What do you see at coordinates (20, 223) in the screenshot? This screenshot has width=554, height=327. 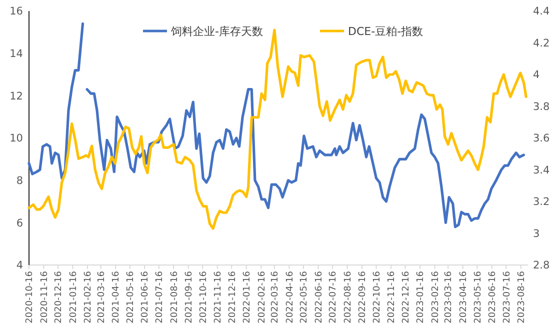 I see `y-tick-label: 6` at bounding box center [20, 223].